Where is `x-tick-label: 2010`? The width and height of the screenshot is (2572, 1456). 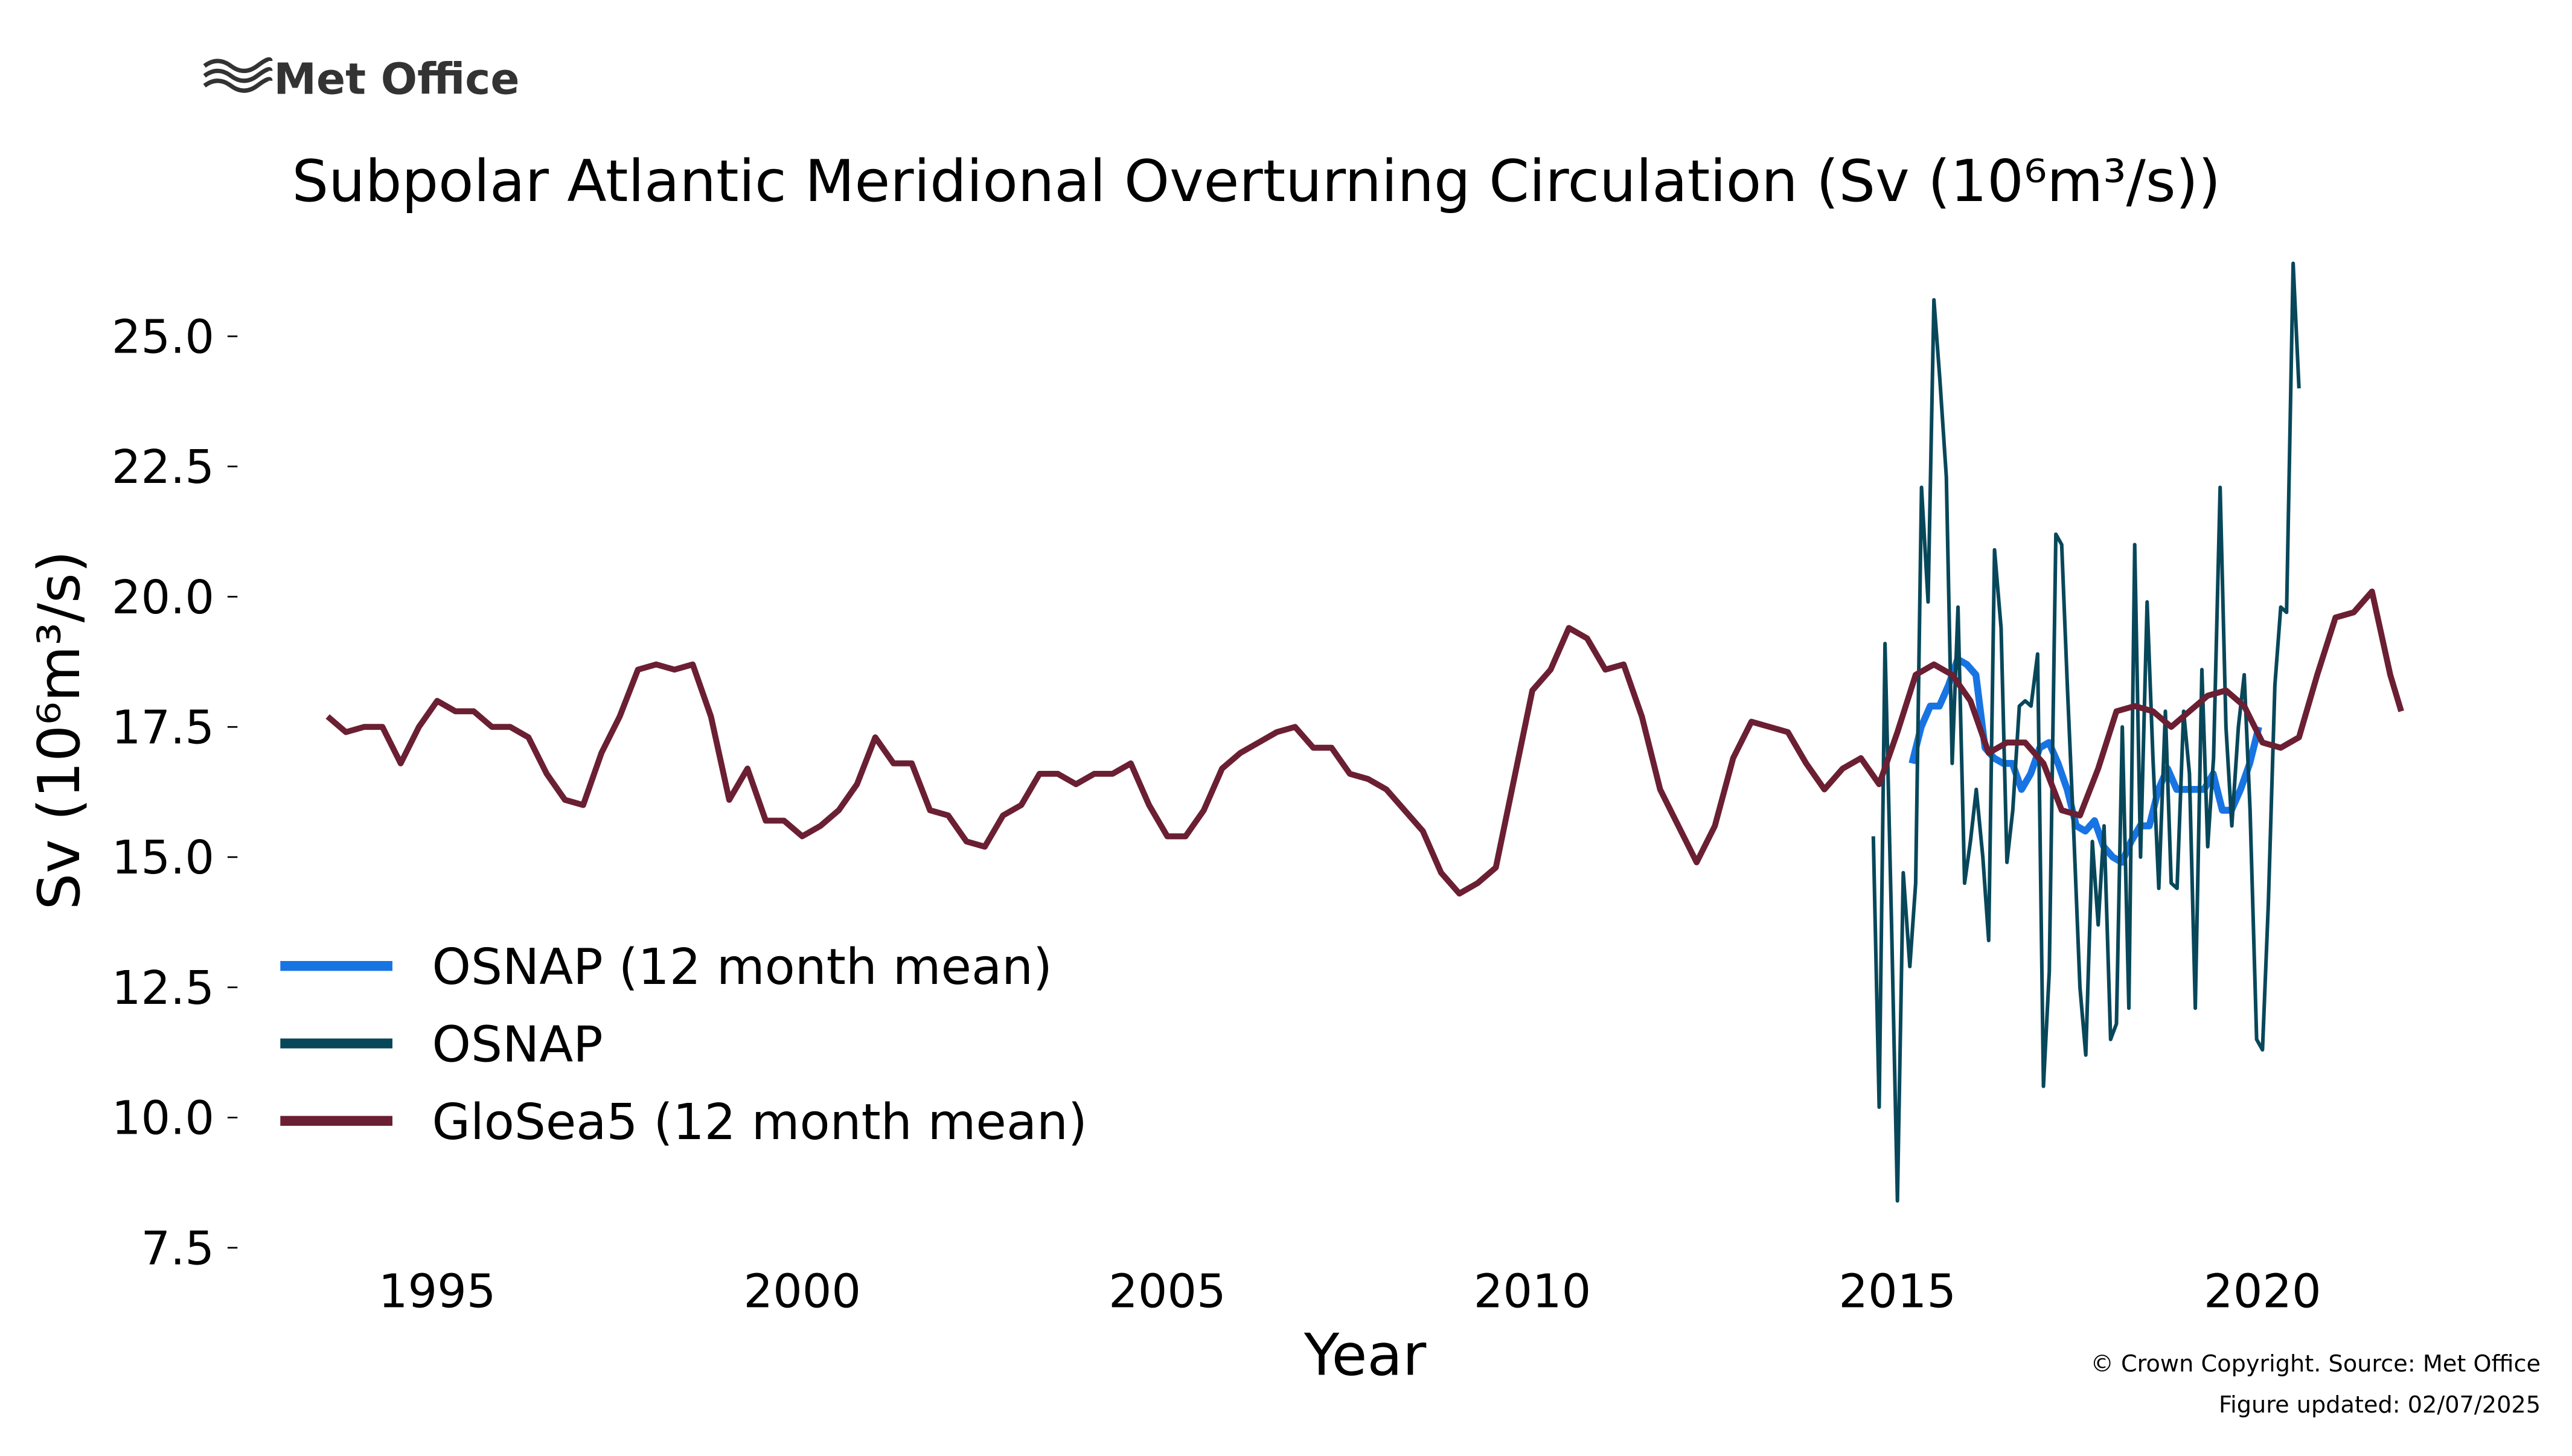
x-tick-label: 2010 is located at coordinates (1533, 1292).